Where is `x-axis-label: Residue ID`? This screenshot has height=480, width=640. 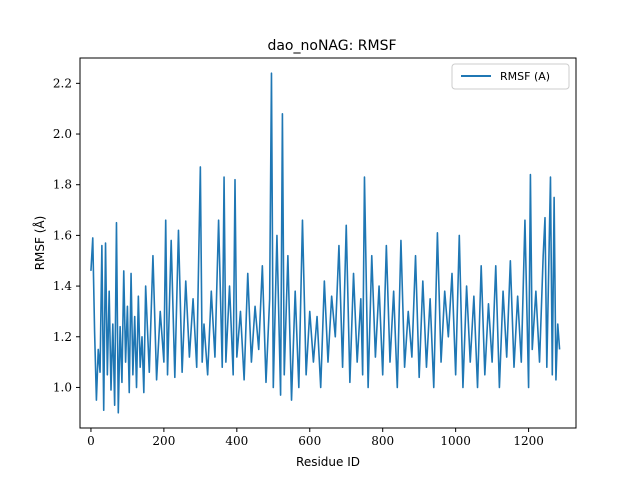
x-axis-label: Residue ID is located at coordinates (328, 462).